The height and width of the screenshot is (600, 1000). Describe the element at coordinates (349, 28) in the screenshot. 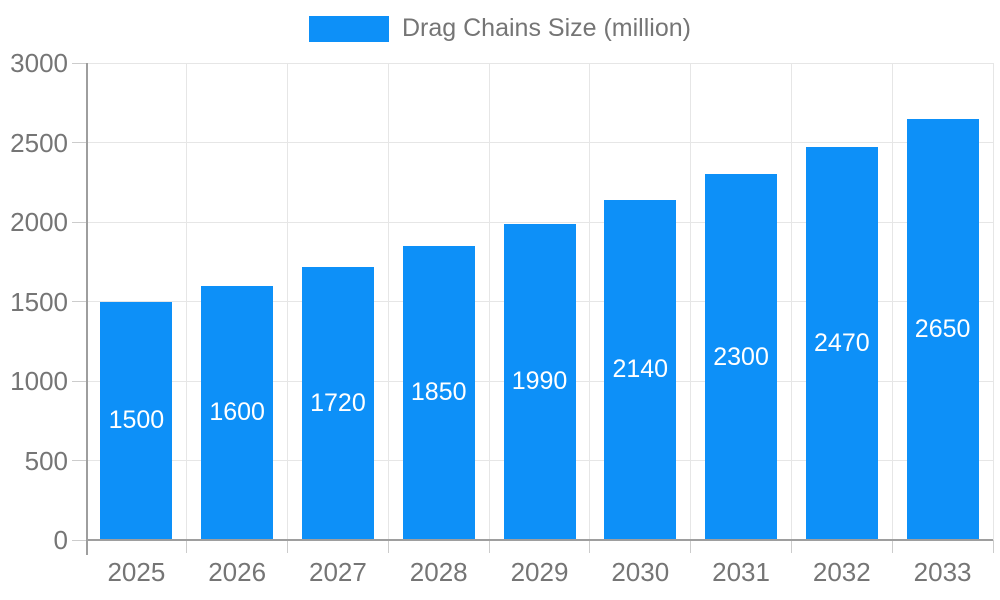

I see `legend-swatch` at that location.